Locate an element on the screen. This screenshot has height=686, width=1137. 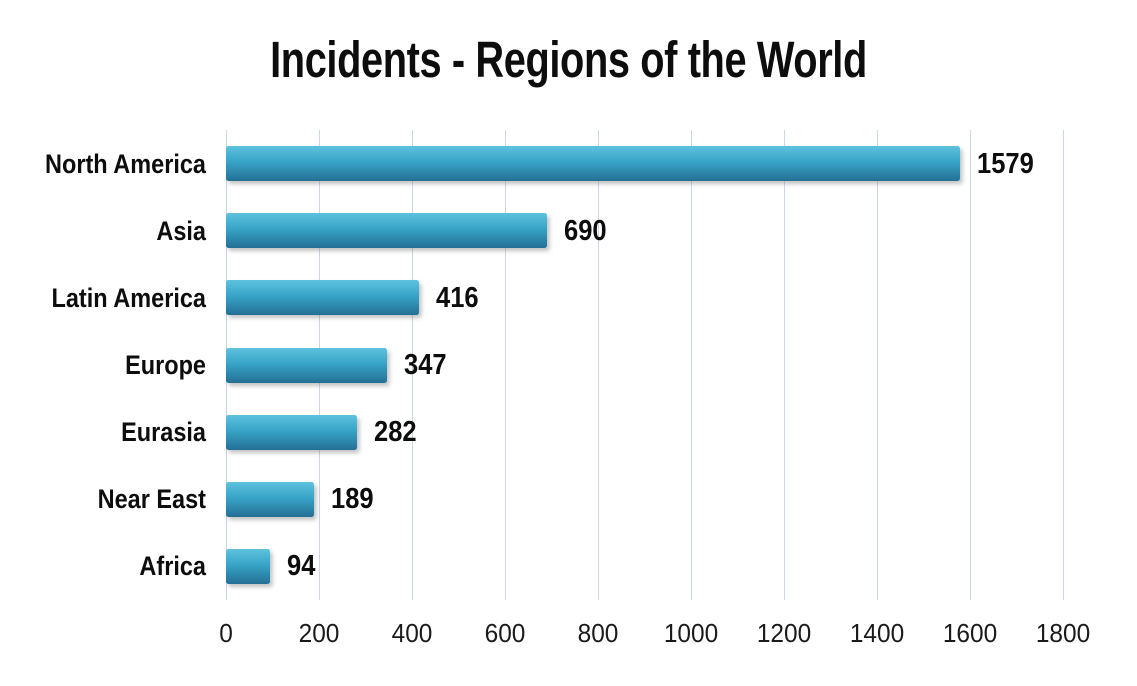
x-axis-tick-label: 1800 is located at coordinates (1063, 633).